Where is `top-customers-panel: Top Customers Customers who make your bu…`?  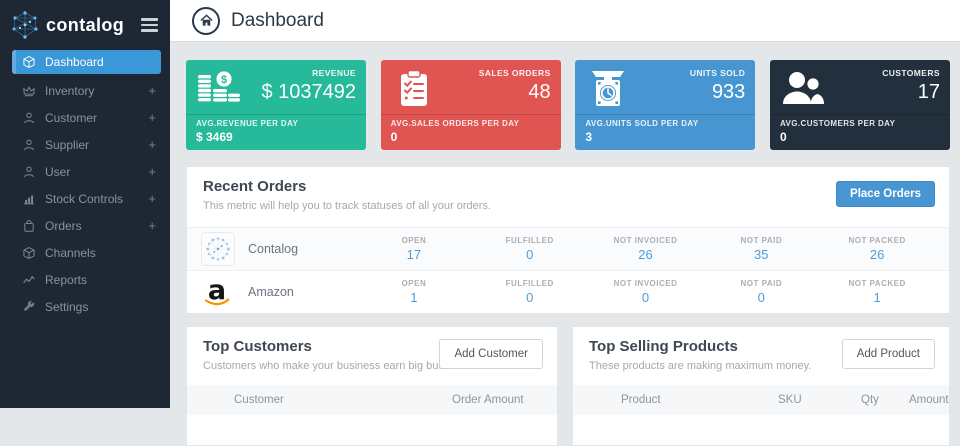
top-customers-panel: Top Customers Customers who make your bu… is located at coordinates (372, 386).